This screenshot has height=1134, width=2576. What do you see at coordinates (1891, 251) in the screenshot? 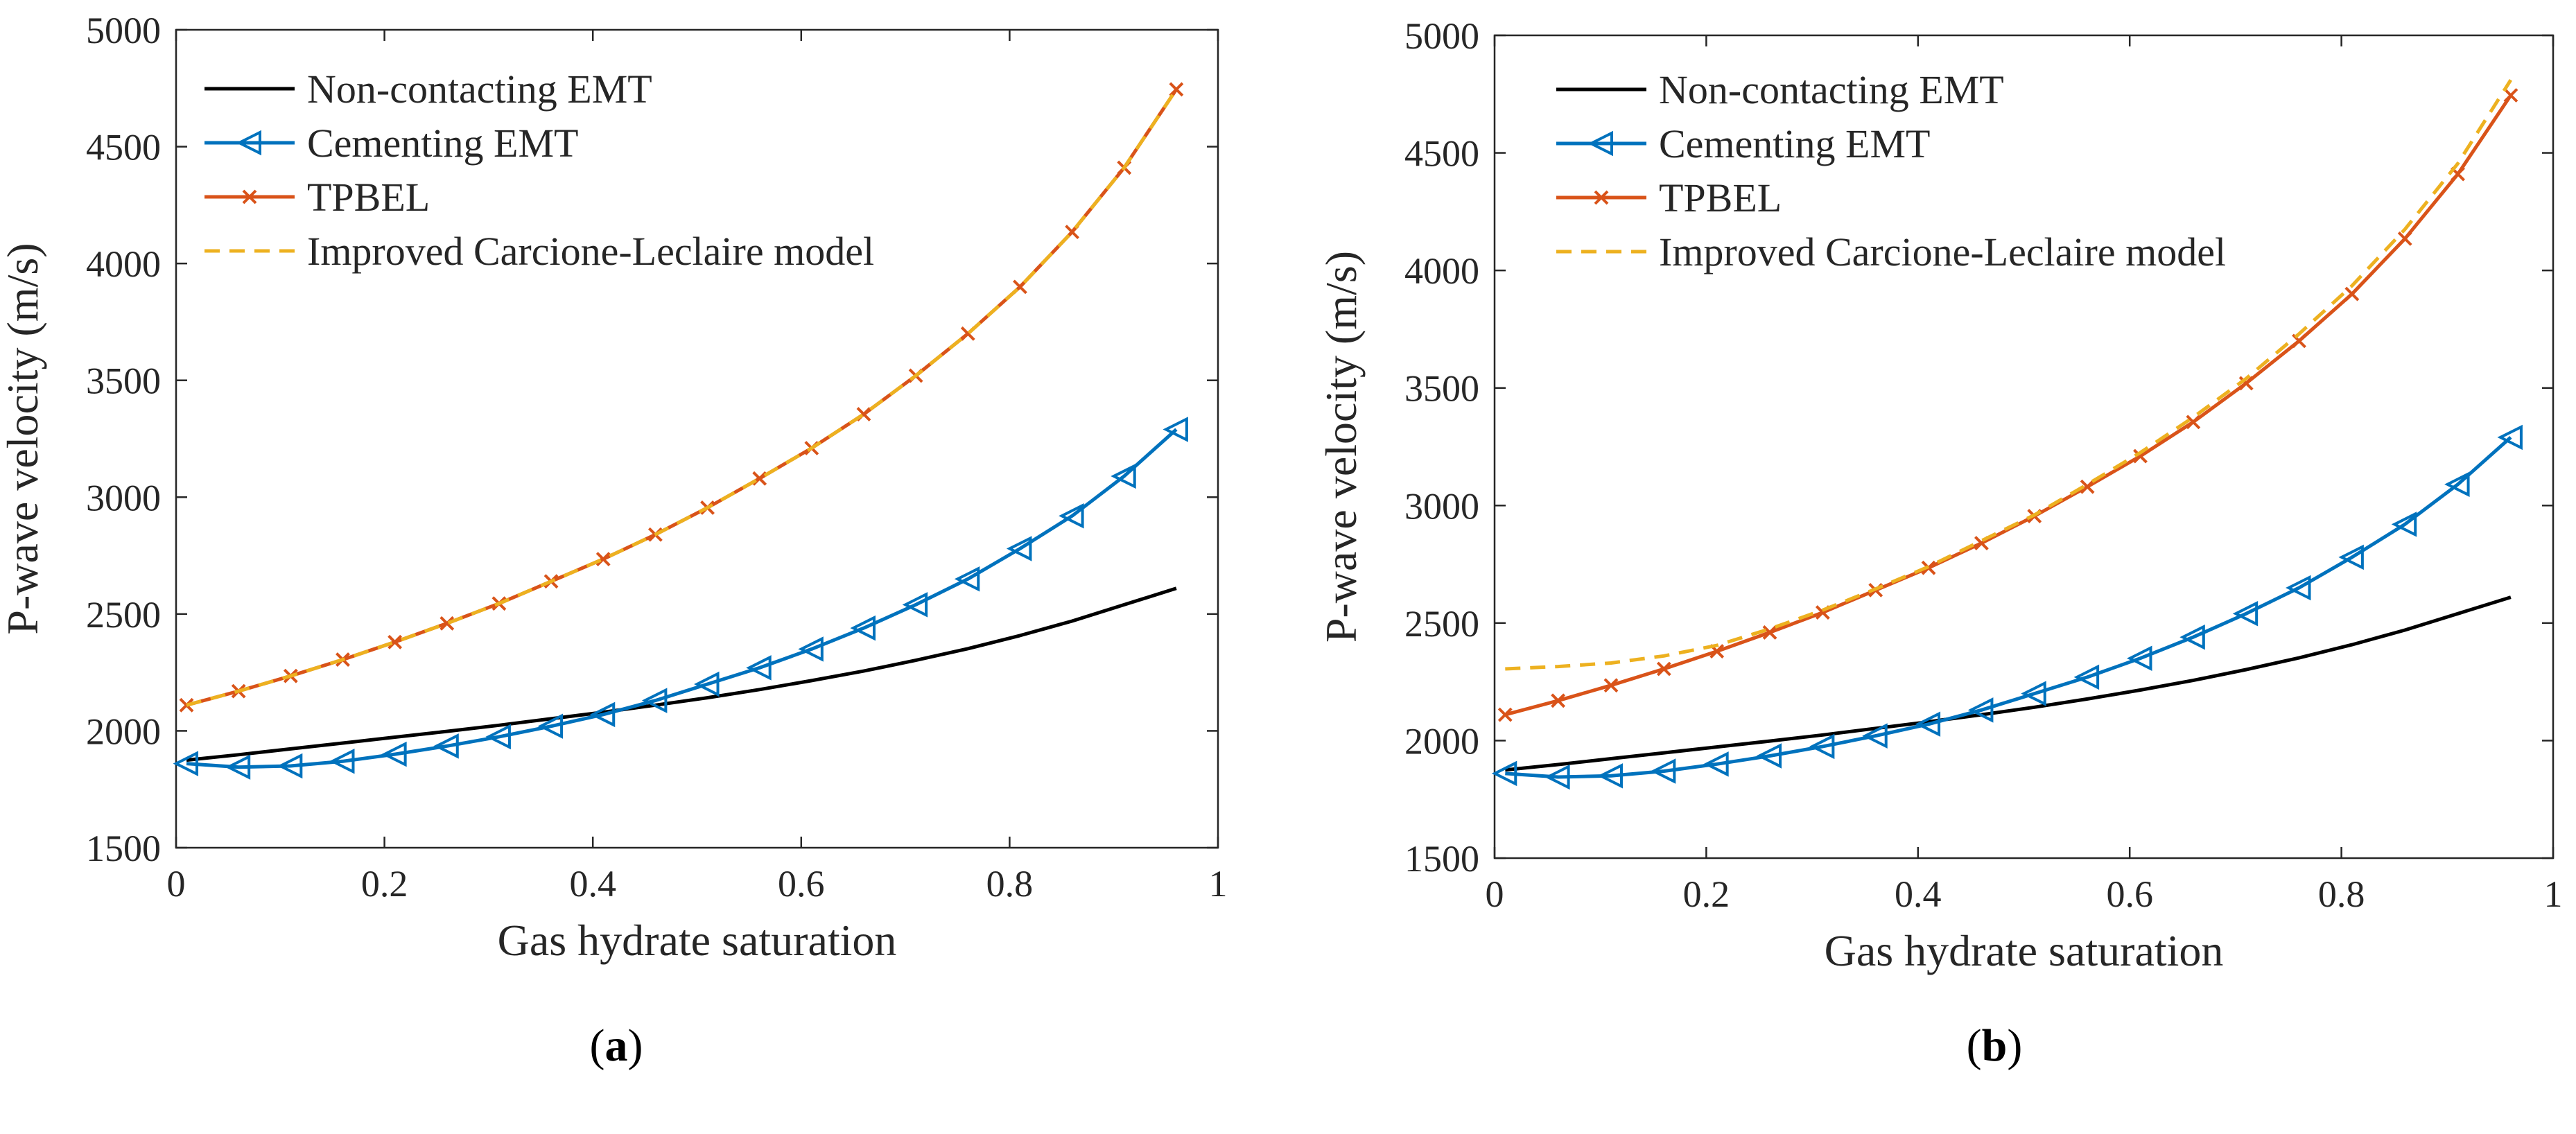
I see `legend-entry: Improved Carcione-Leclaire model` at bounding box center [1891, 251].